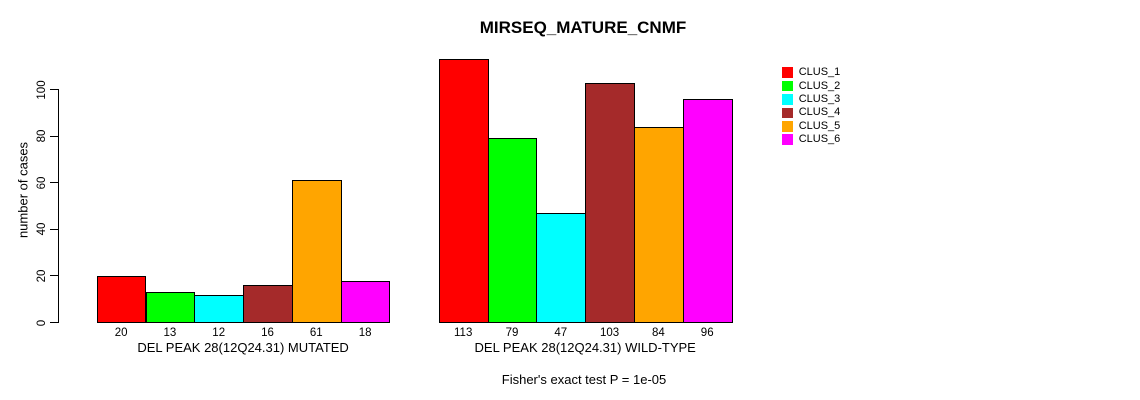 The width and height of the screenshot is (1140, 400). I want to click on group-label: DEL PEAK 28(12Q24.31) MUTATED, so click(243, 347).